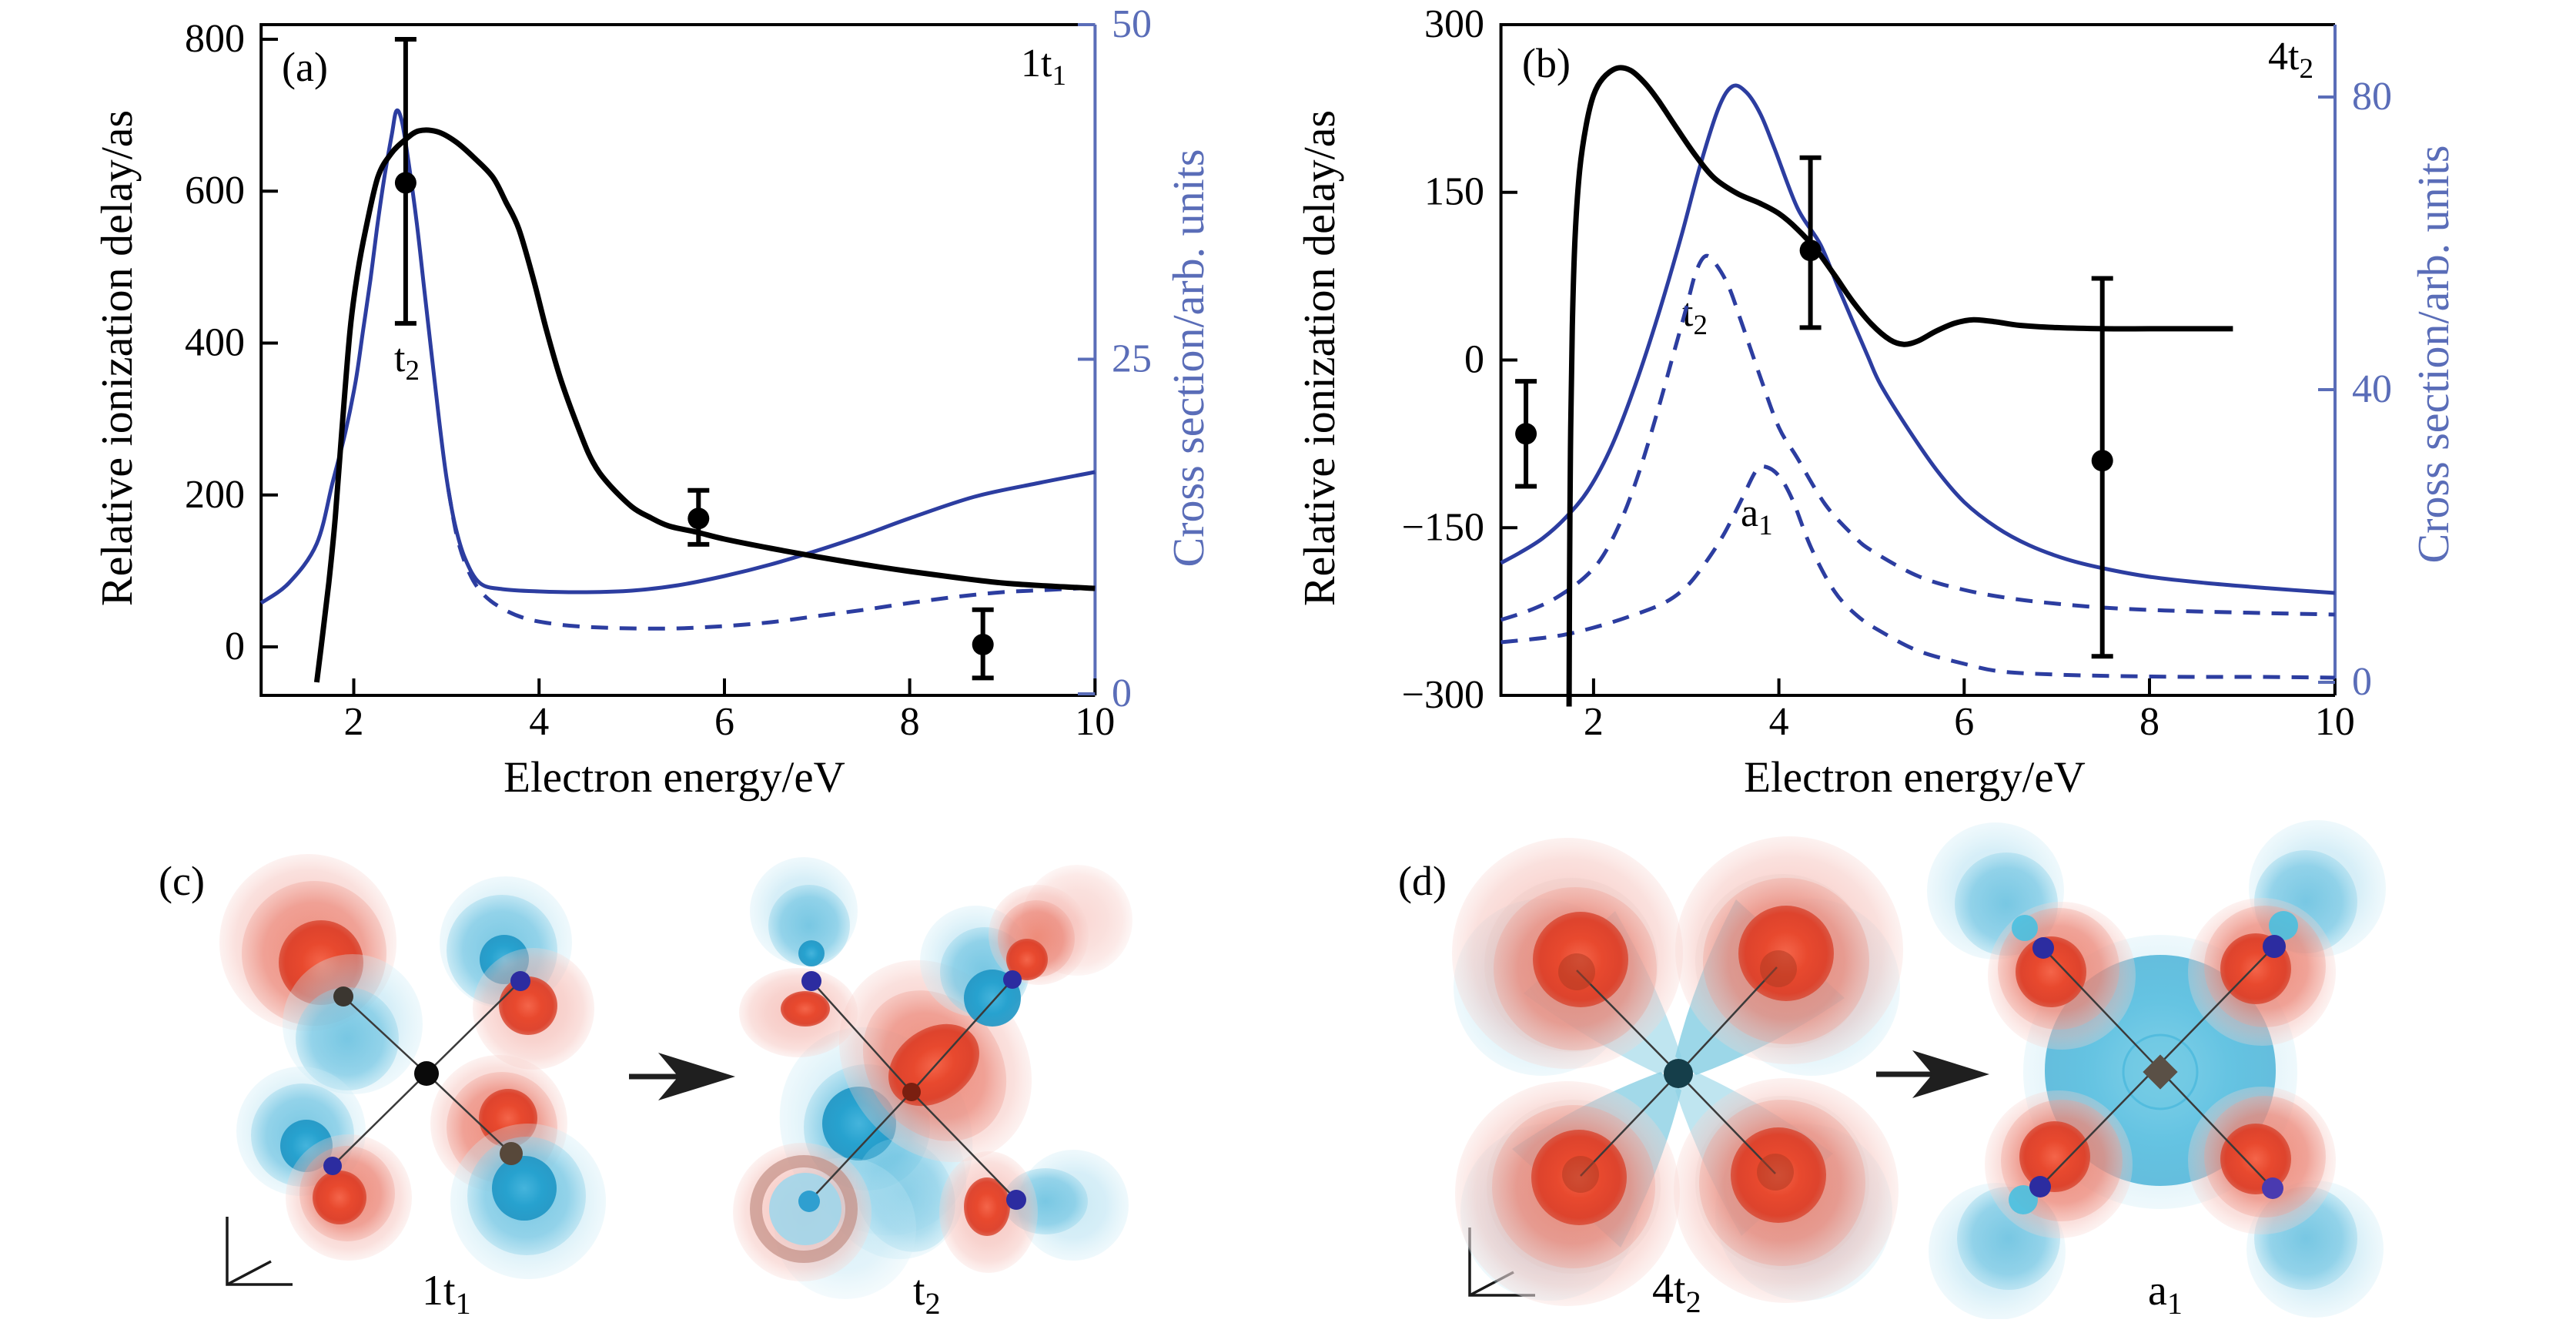 This screenshot has height=1323, width=2576. I want to click on svg-text: 600, so click(215, 191).